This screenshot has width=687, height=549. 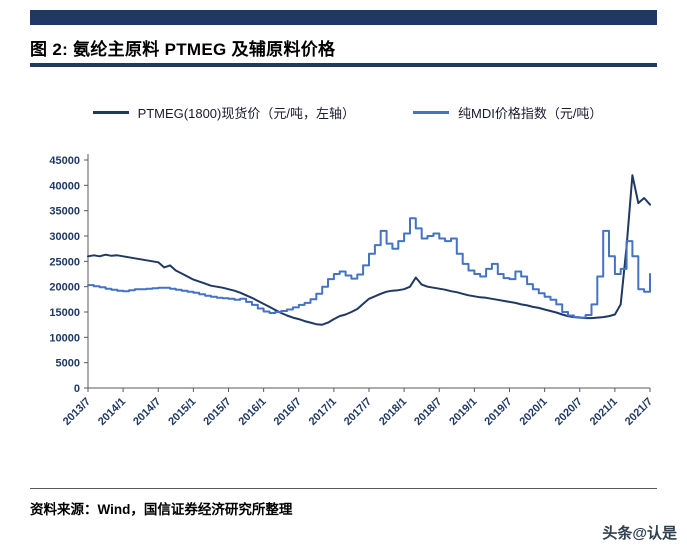 I want to click on svg-text: 2019/7, so click(x=498, y=412).